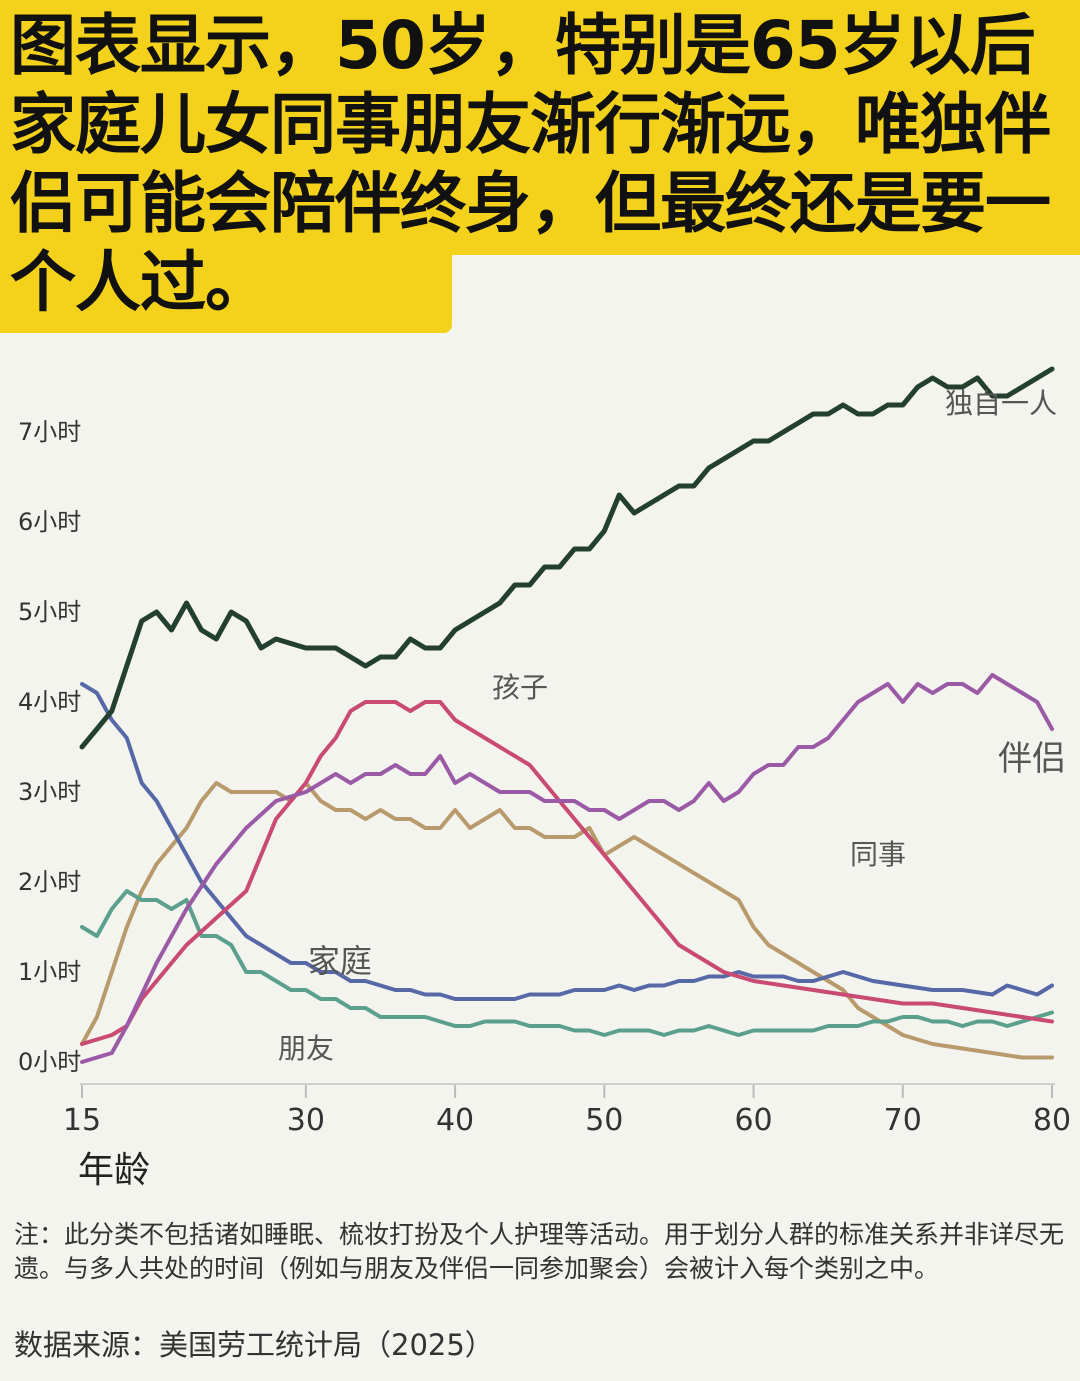  I want to click on series-label: 家庭, so click(340, 961).